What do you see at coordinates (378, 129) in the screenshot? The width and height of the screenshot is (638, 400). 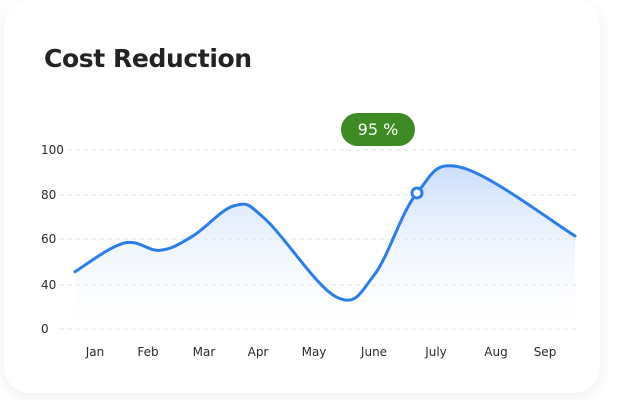 I see `highlight-badge: 95 %` at bounding box center [378, 129].